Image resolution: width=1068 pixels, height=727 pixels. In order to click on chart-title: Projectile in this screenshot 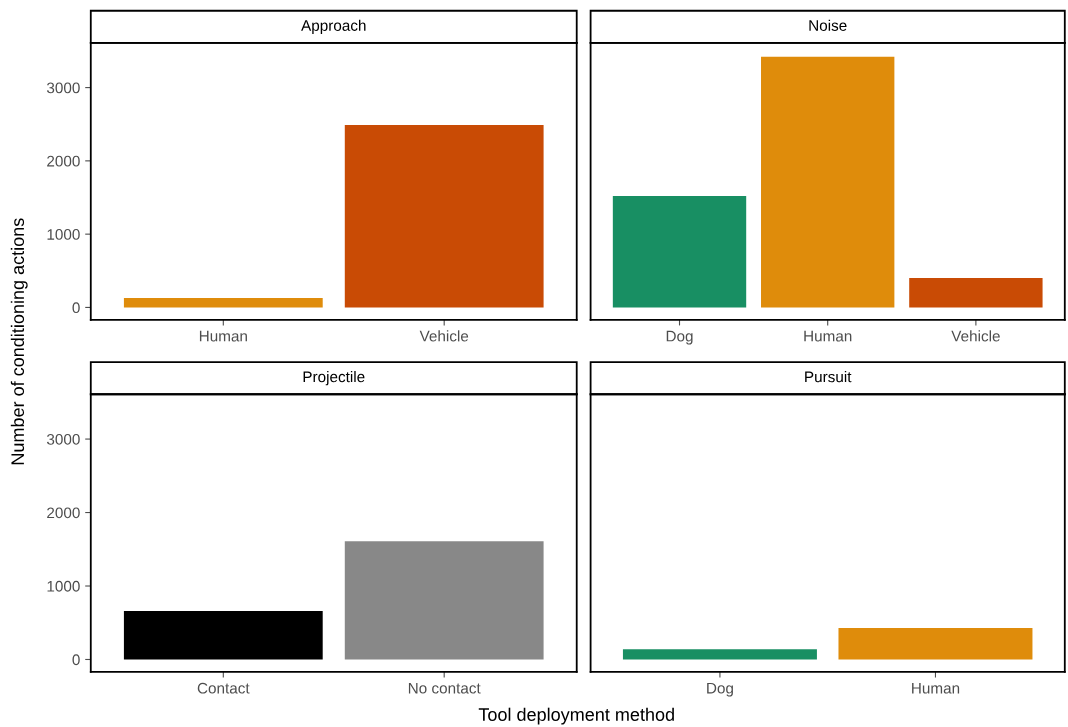, I will do `click(334, 378)`.